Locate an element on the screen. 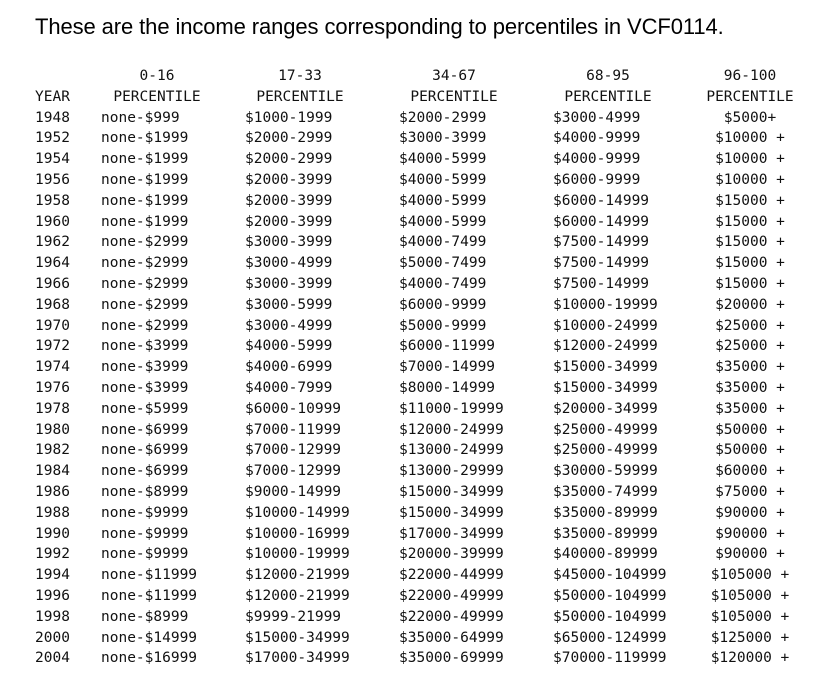 This screenshot has height=689, width=836. table-row-cell-5: $10000 + is located at coordinates (750, 179).